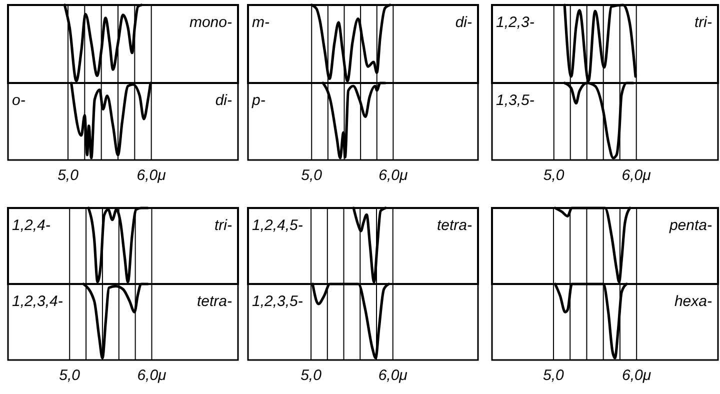 This screenshot has height=394, width=720. Describe the element at coordinates (261, 22) in the screenshot. I see `text: m-` at that location.